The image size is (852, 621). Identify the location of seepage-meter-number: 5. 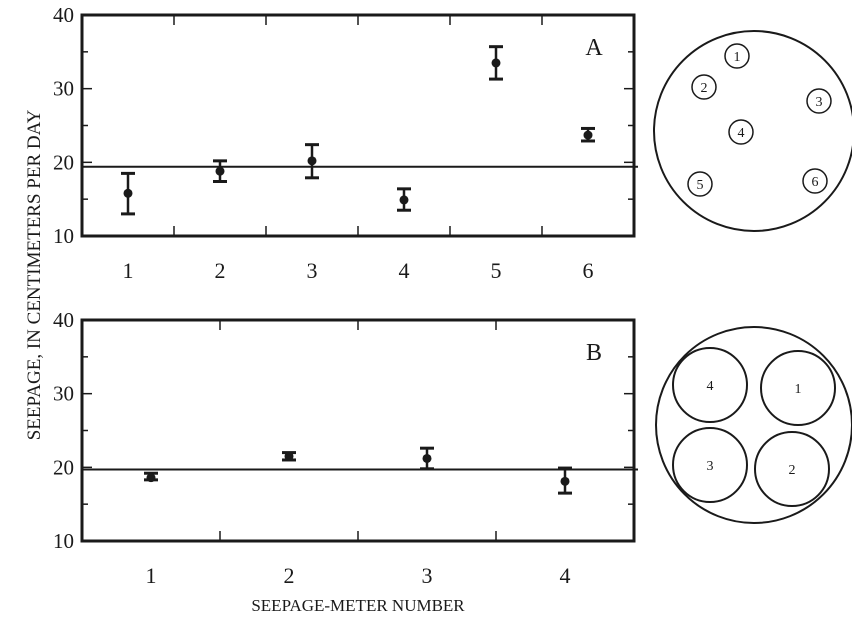
(700, 185).